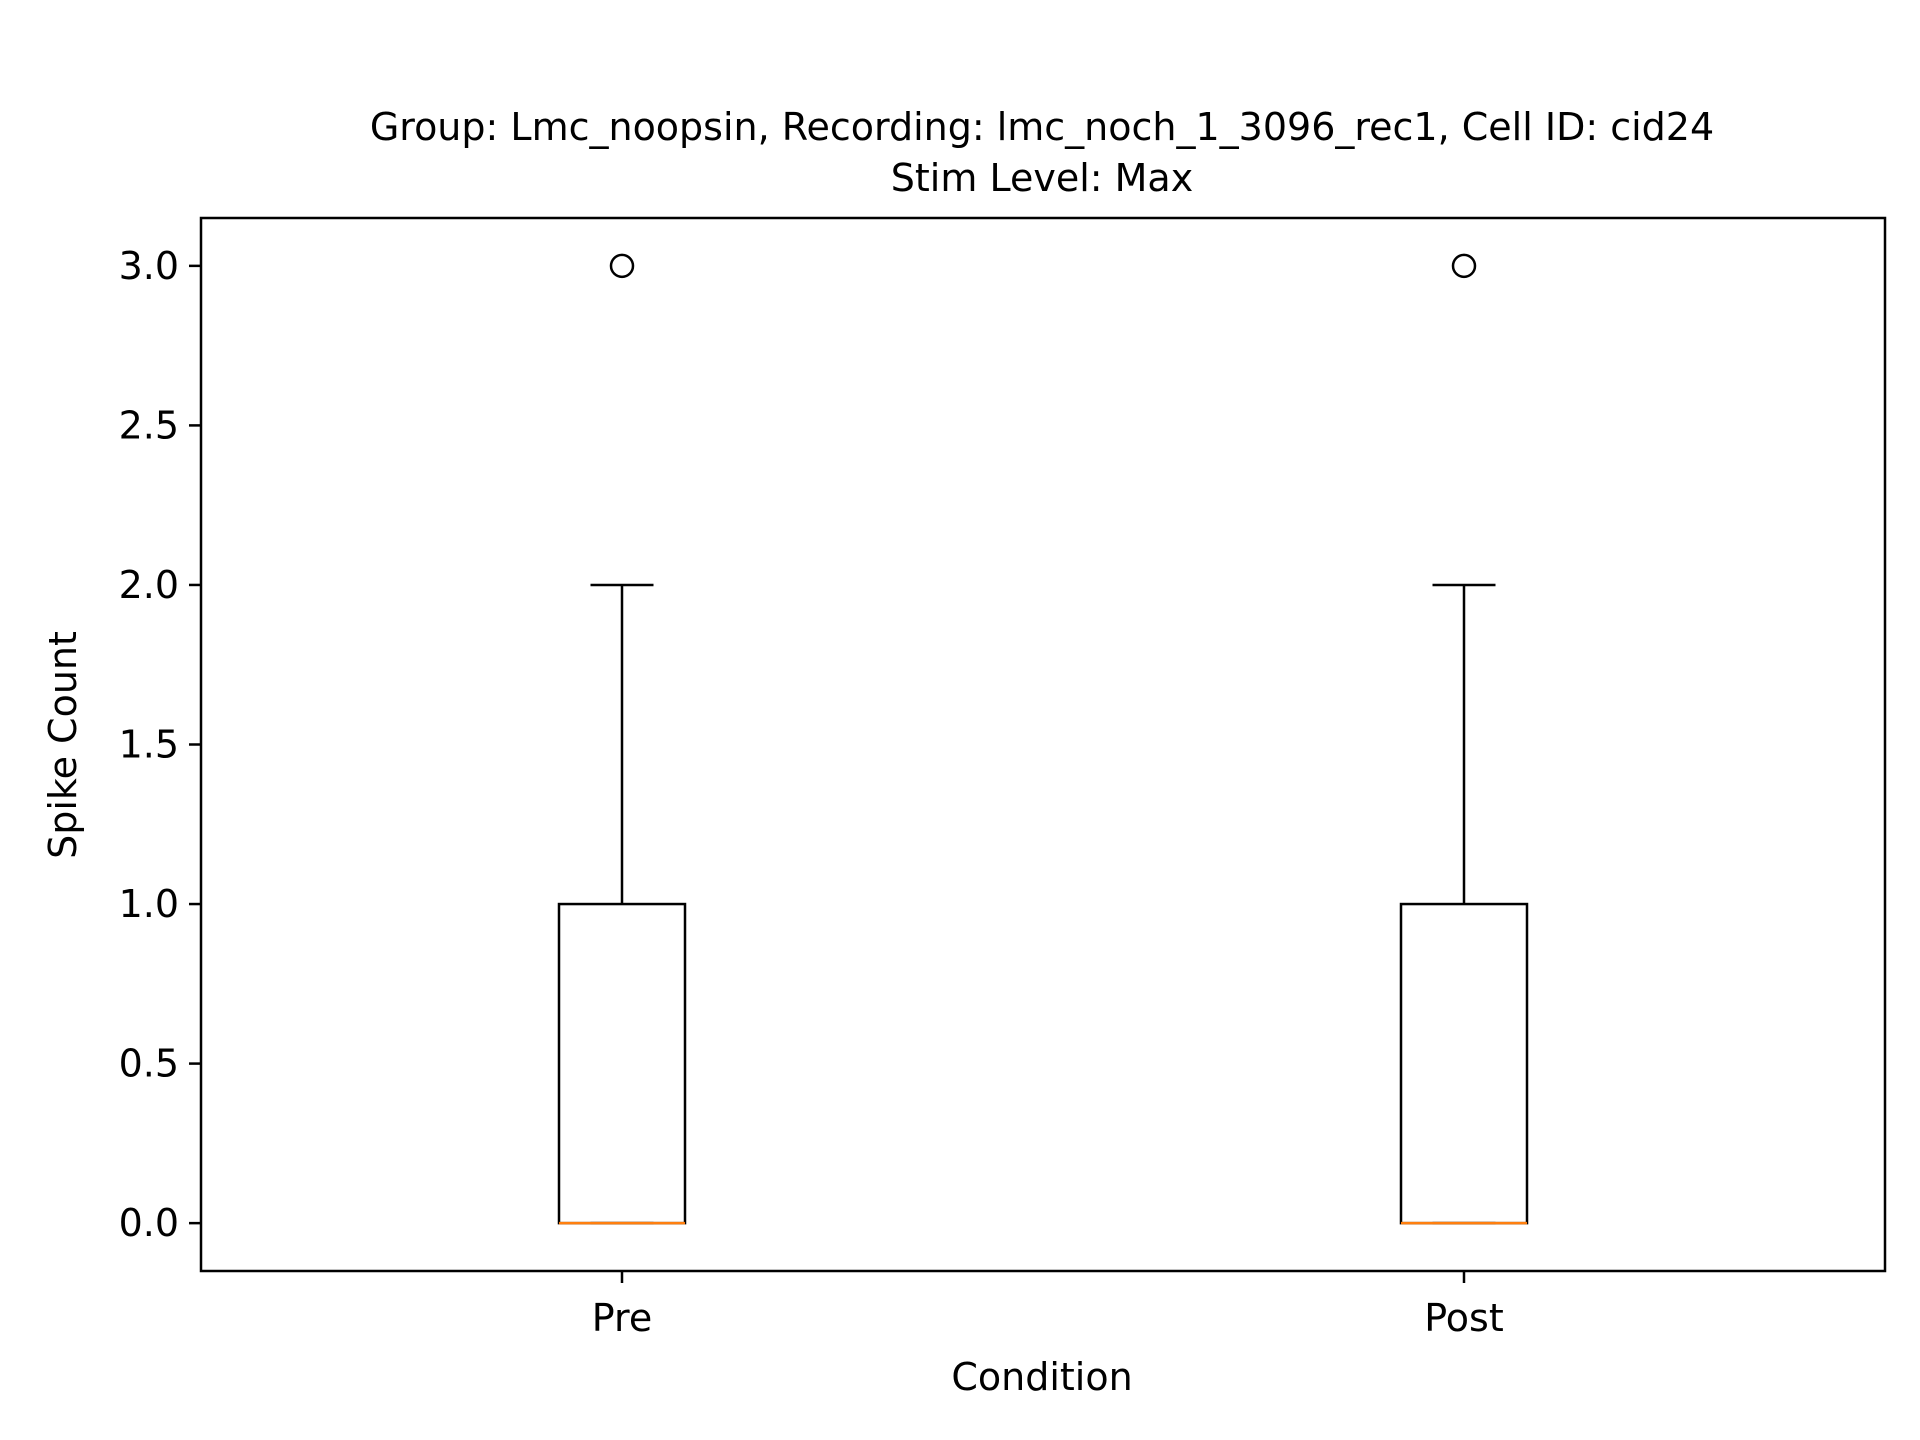 The width and height of the screenshot is (1920, 1440). What do you see at coordinates (149, 745) in the screenshot?
I see `y-tick-label: 1.5` at bounding box center [149, 745].